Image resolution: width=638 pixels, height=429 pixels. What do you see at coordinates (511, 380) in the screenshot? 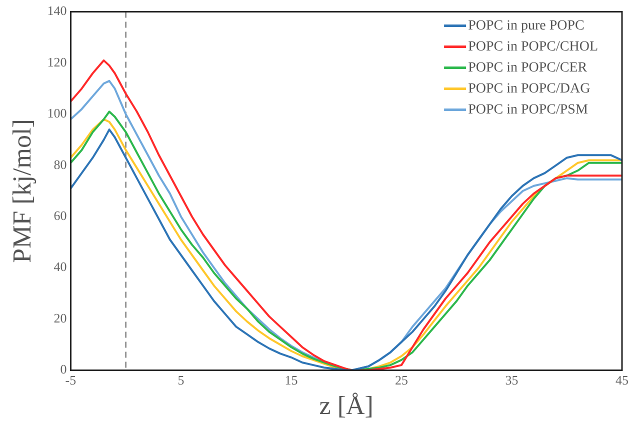
I see `x-tick-label: 35` at bounding box center [511, 380].